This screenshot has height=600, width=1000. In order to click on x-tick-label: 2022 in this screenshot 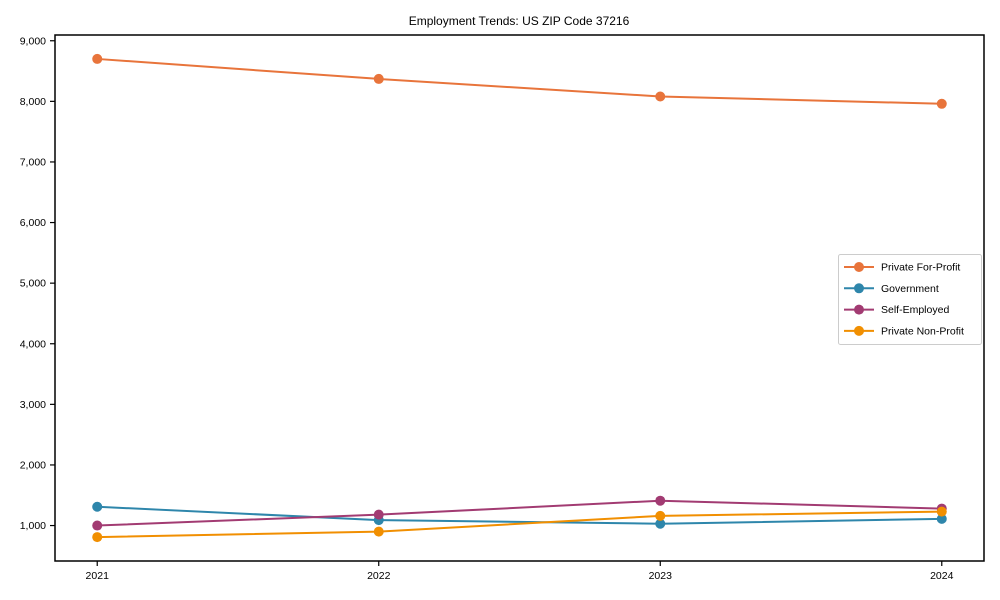, I will do `click(379, 576)`.